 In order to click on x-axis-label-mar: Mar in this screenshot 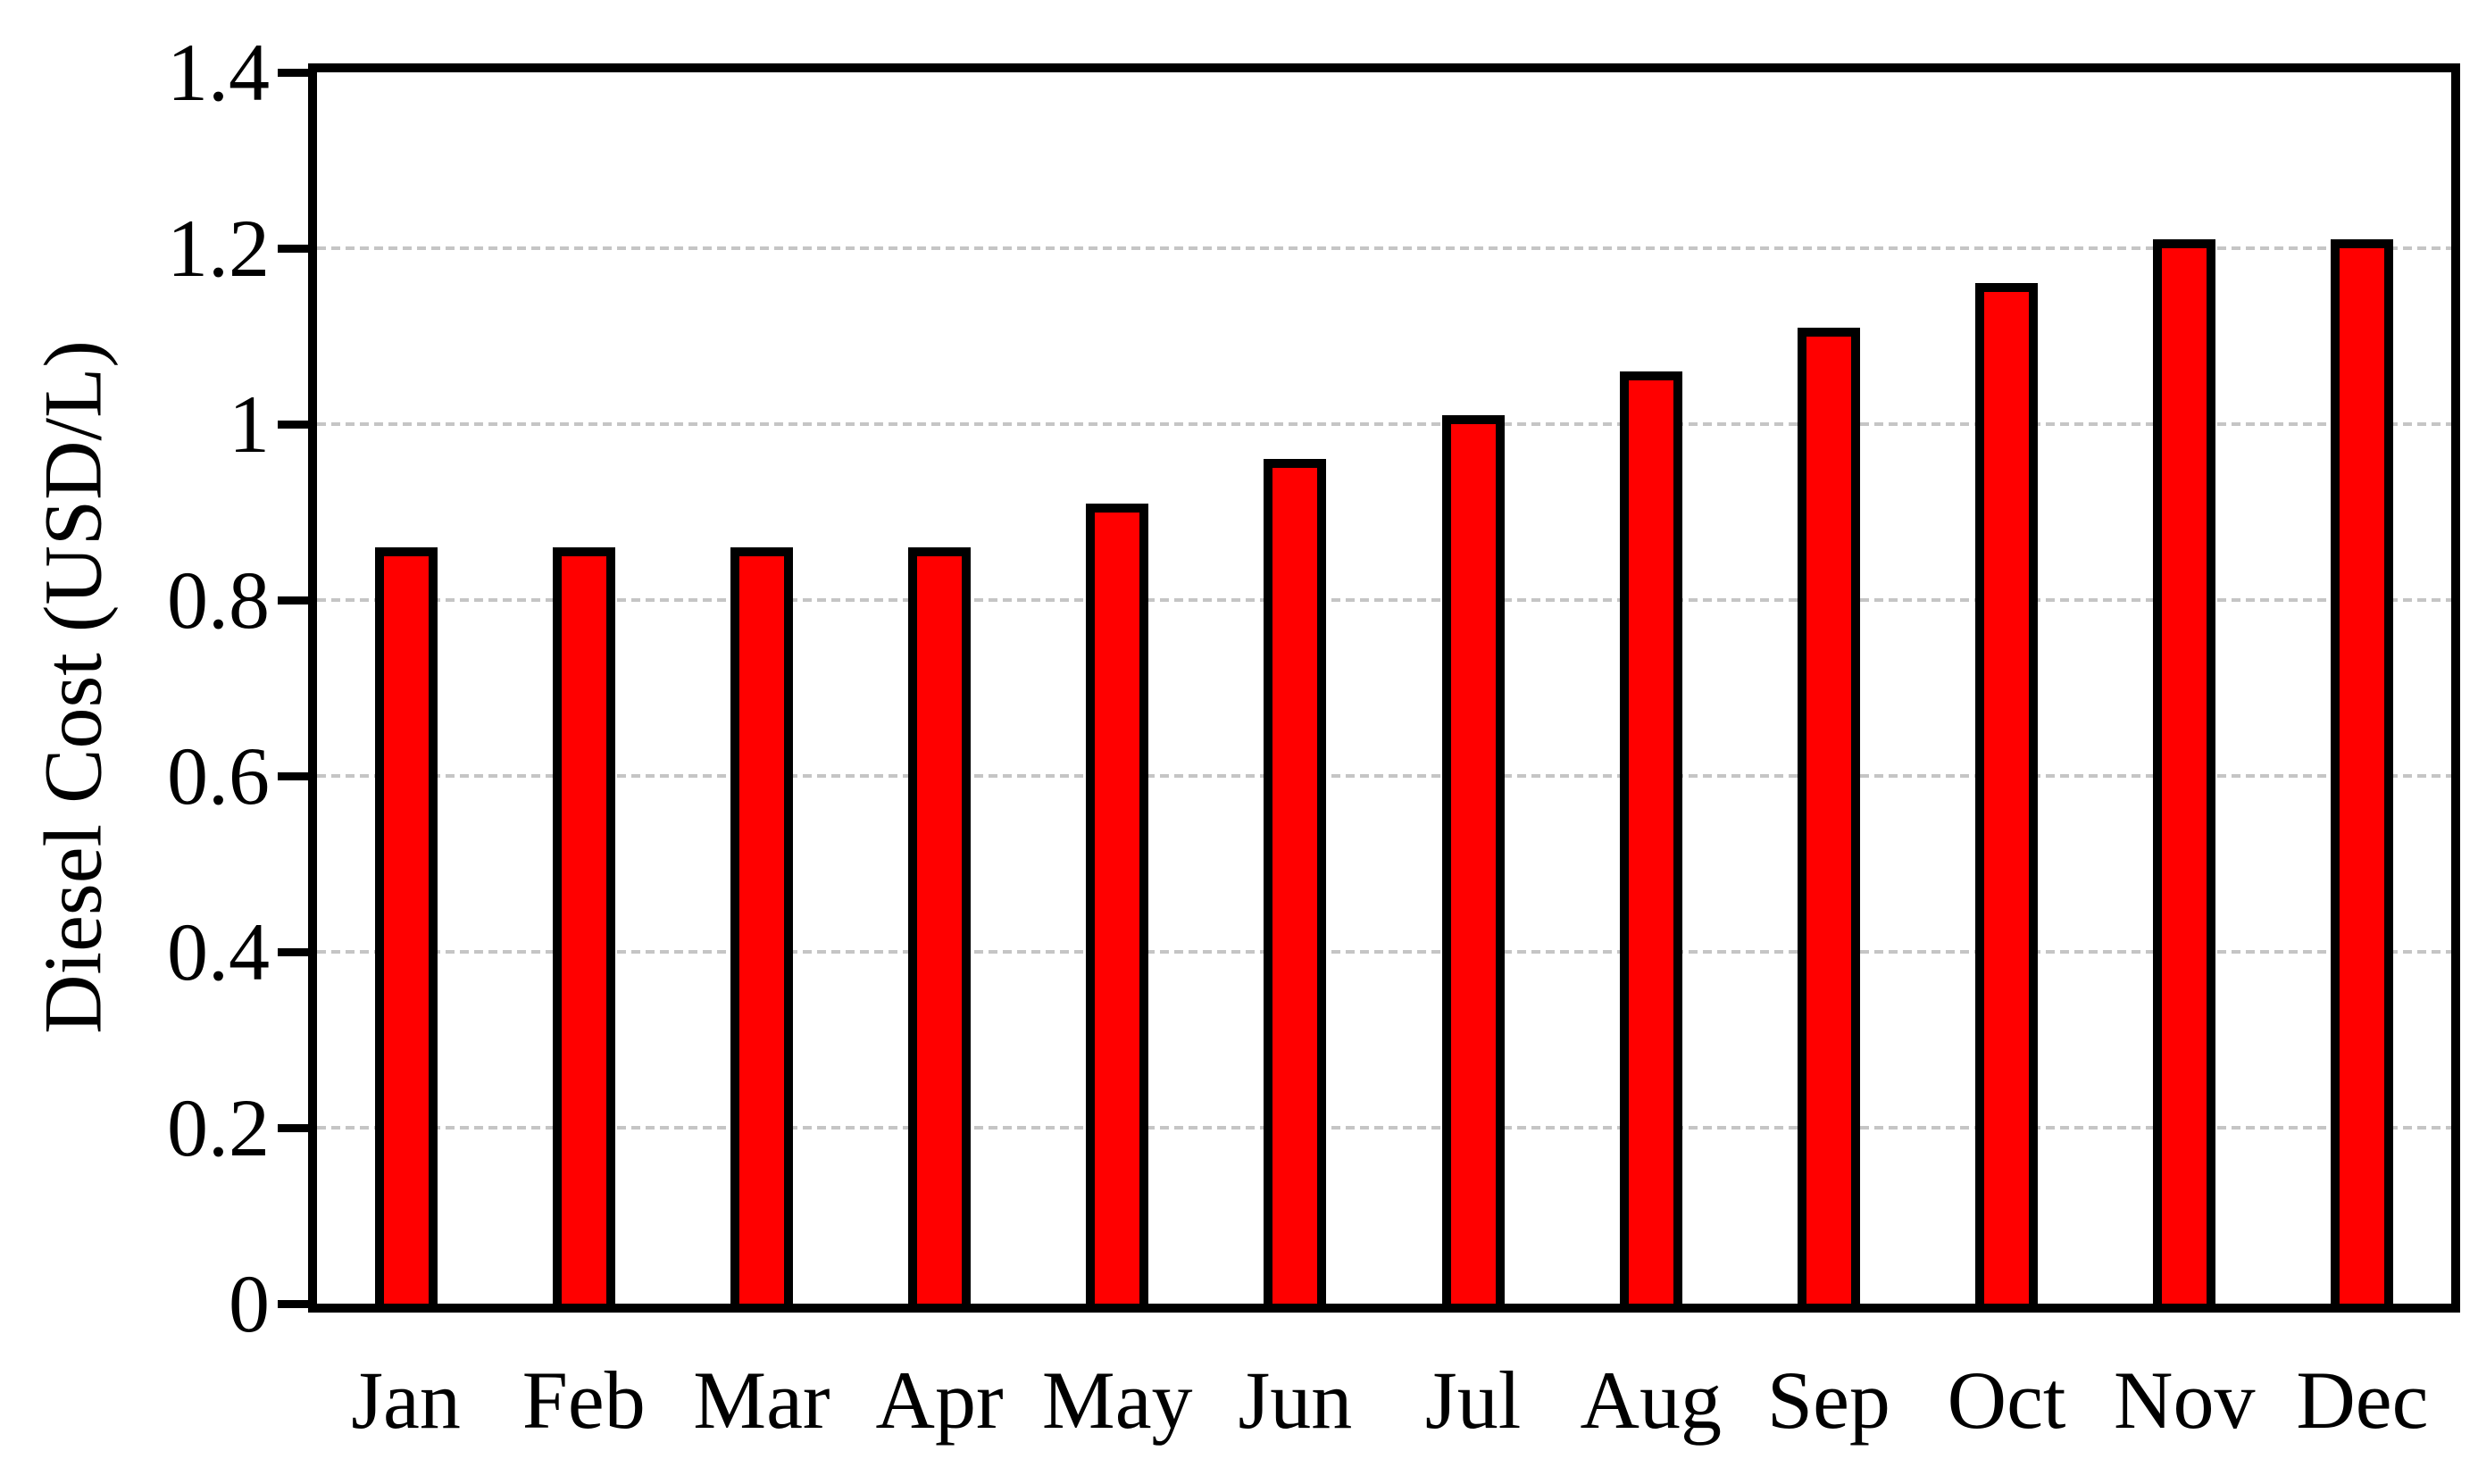, I will do `click(761, 1400)`.